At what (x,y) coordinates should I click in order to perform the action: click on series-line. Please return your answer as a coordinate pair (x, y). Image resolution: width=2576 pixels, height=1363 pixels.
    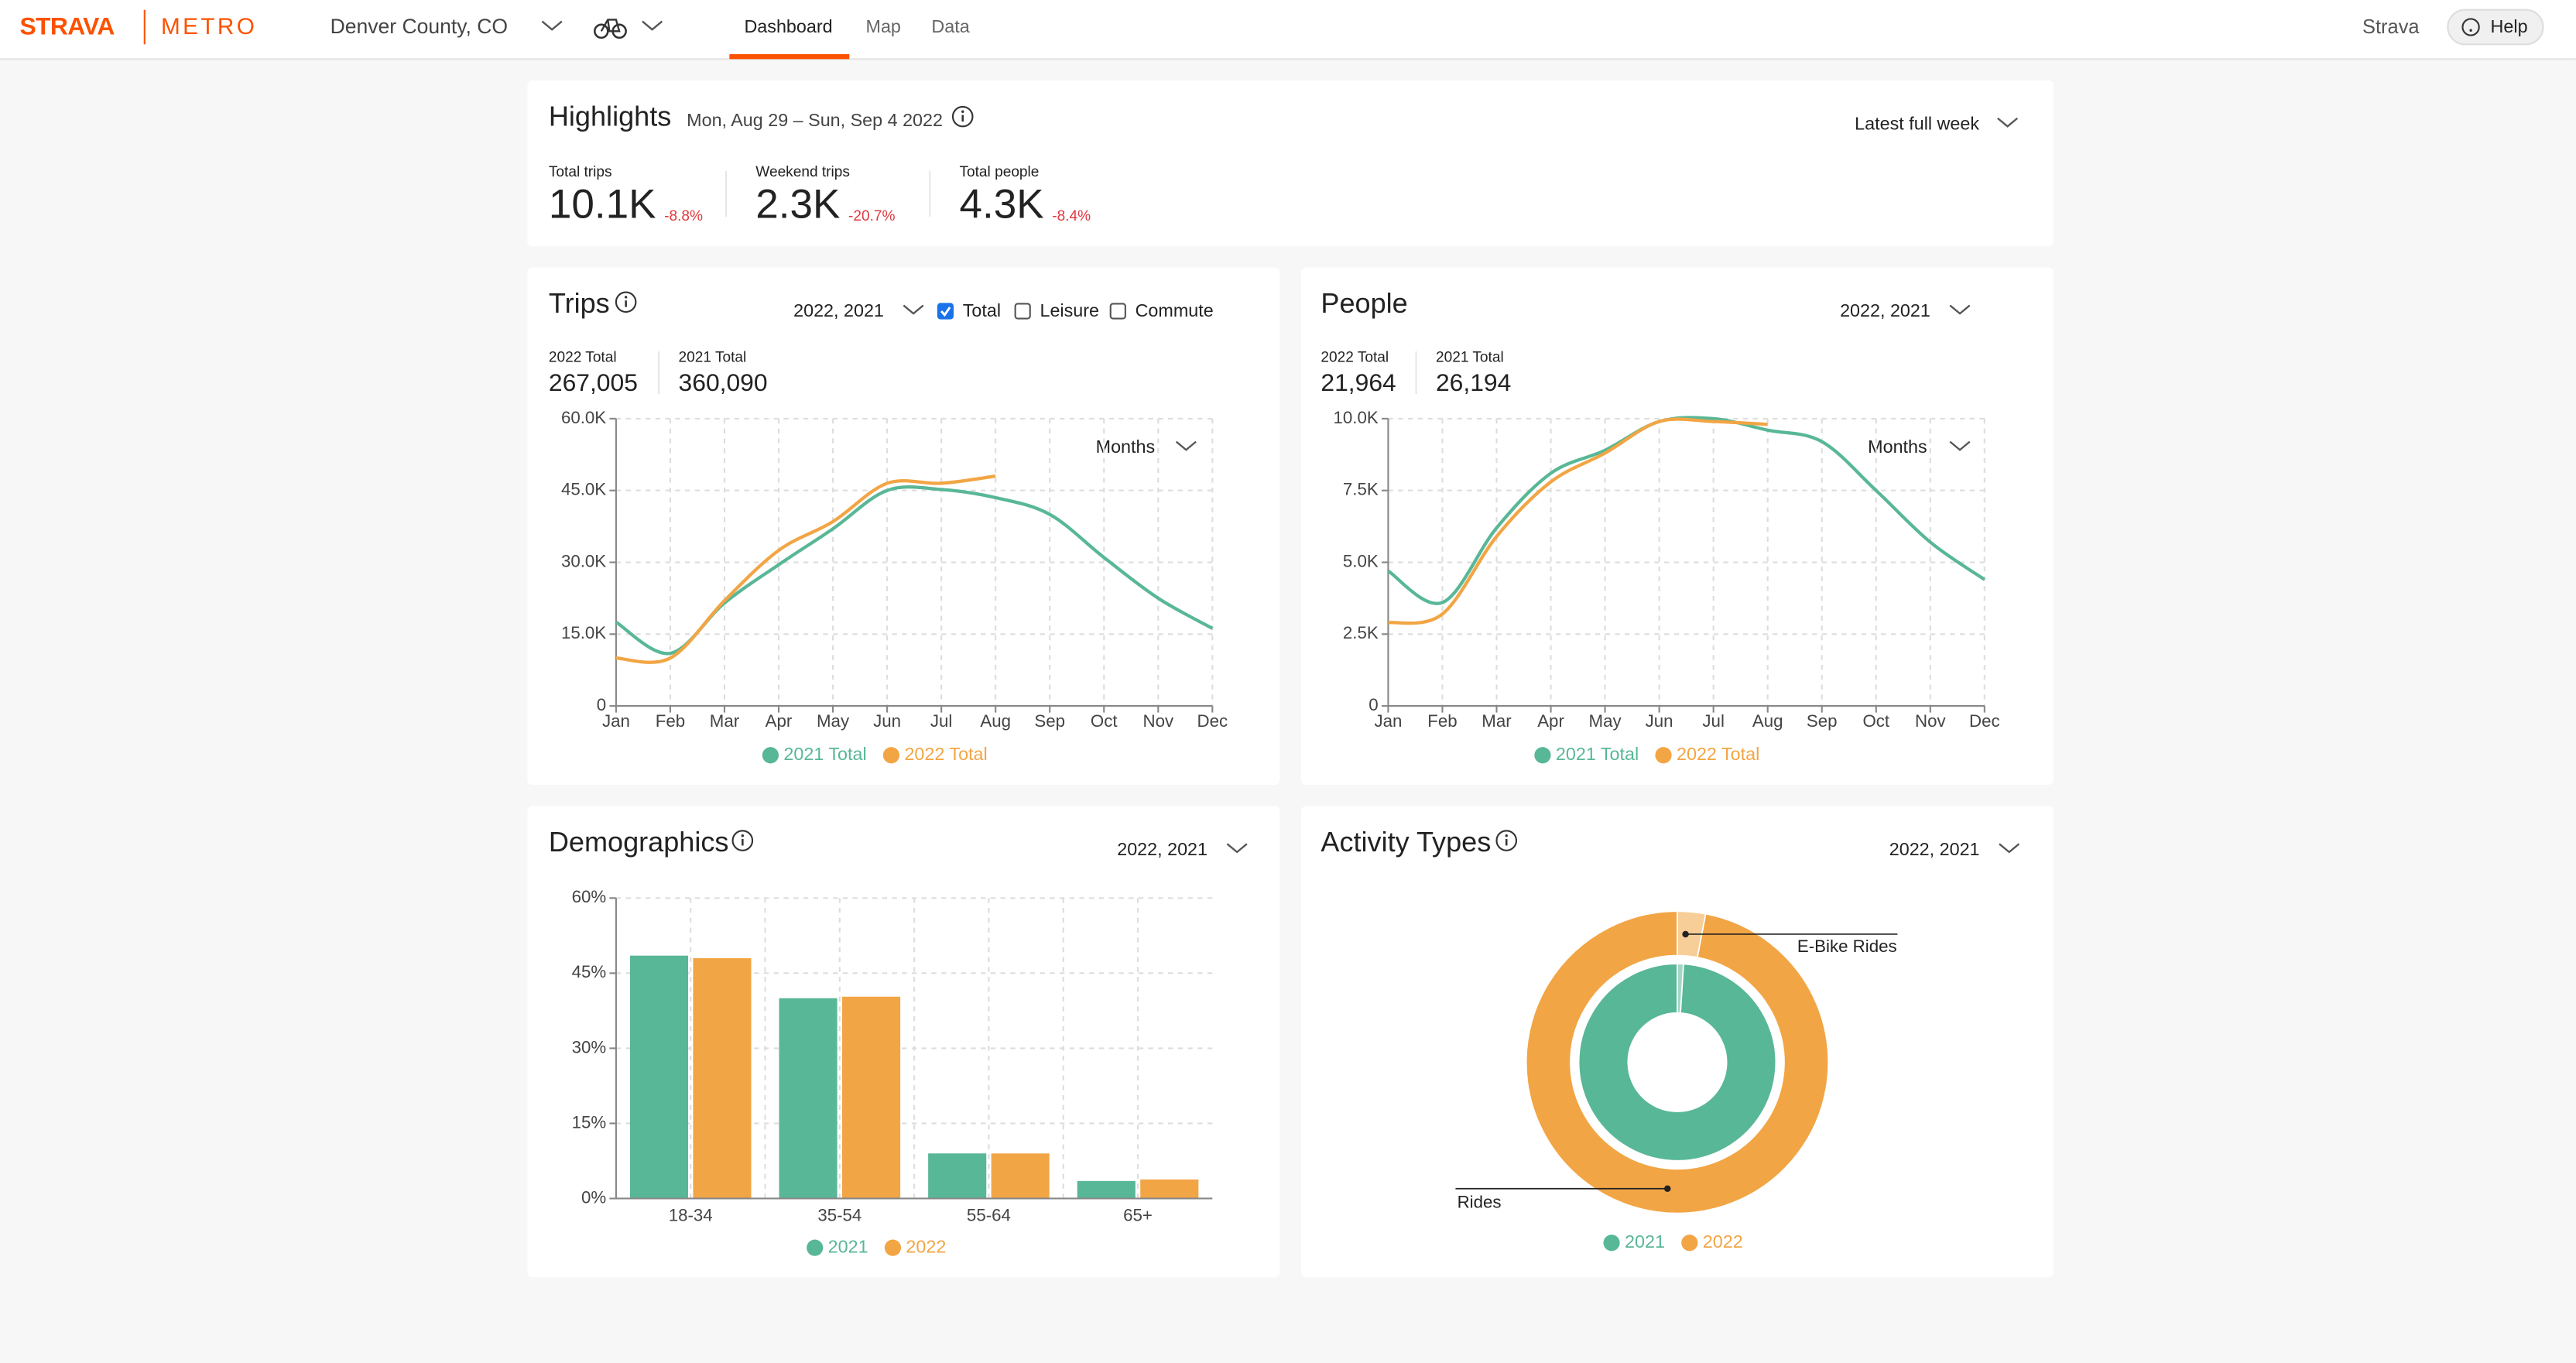
    Looking at the image, I should click on (806, 569).